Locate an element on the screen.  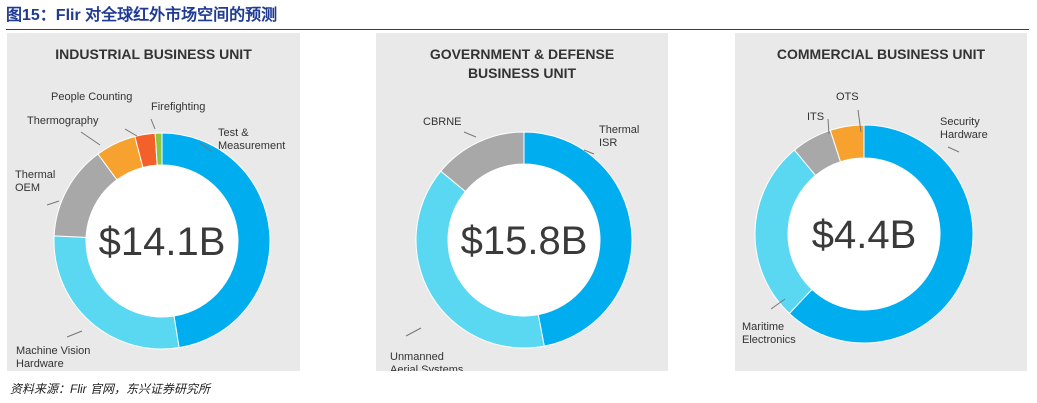
label-people-counting: People Counting is located at coordinates (92, 97).